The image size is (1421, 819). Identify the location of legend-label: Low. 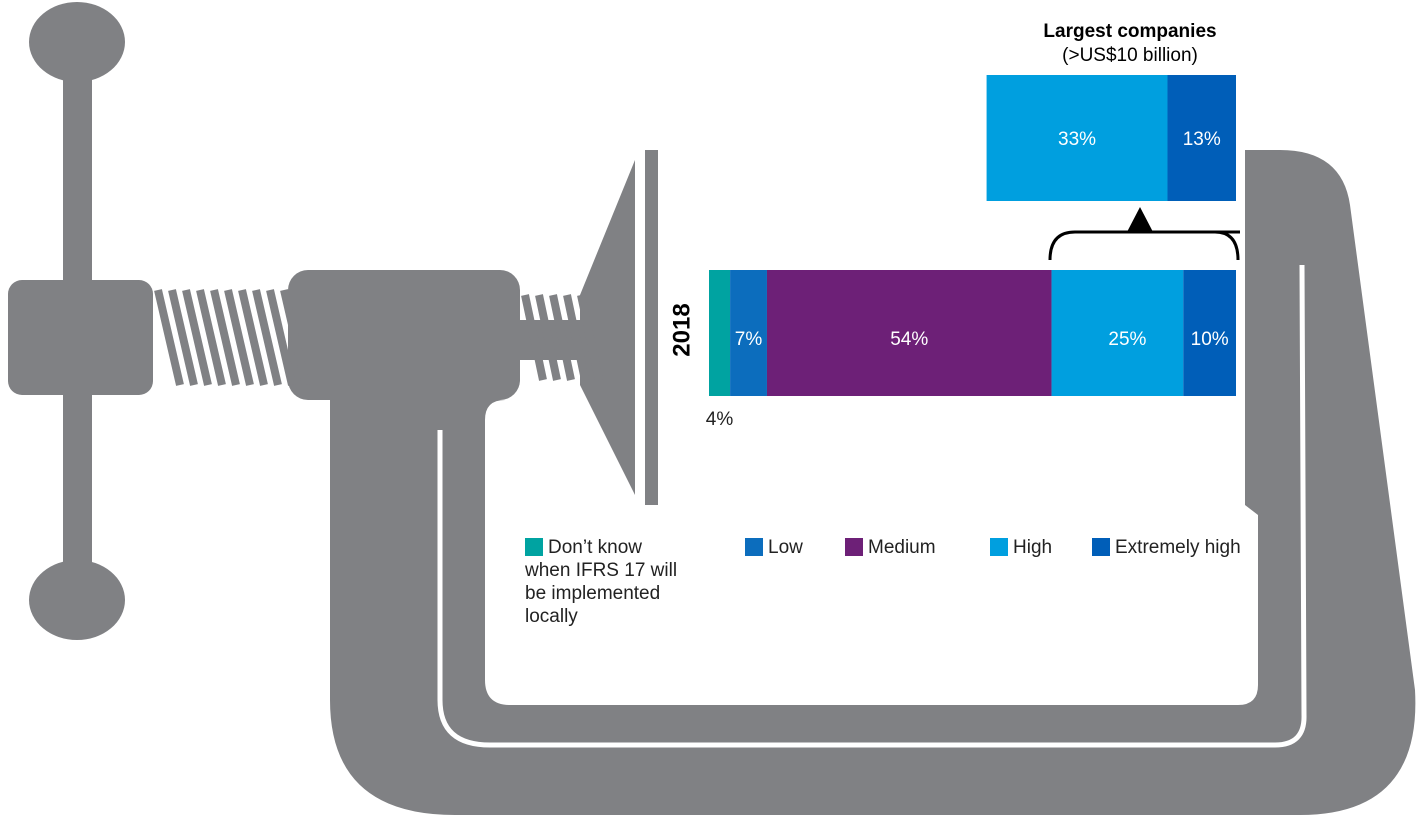
(785, 547).